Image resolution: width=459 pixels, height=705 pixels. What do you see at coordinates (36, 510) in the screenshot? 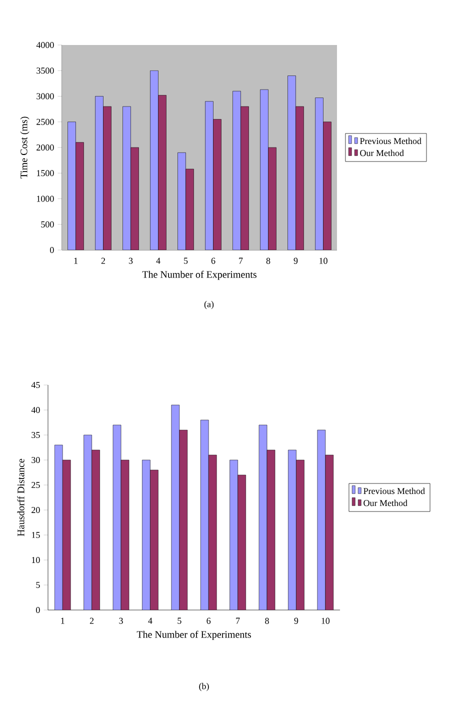
I see `y-tick-label: 20` at bounding box center [36, 510].